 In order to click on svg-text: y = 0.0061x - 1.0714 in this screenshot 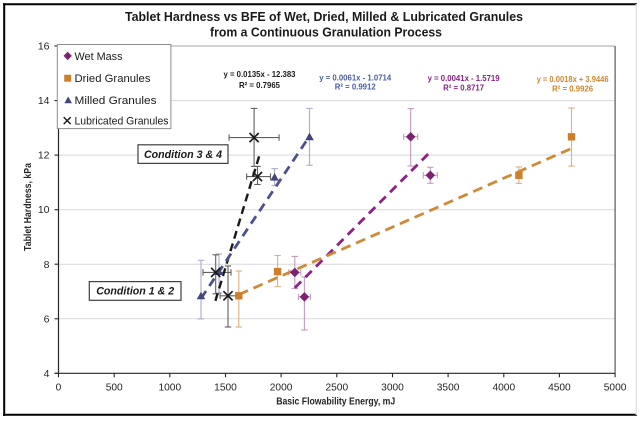, I will do `click(355, 77)`.